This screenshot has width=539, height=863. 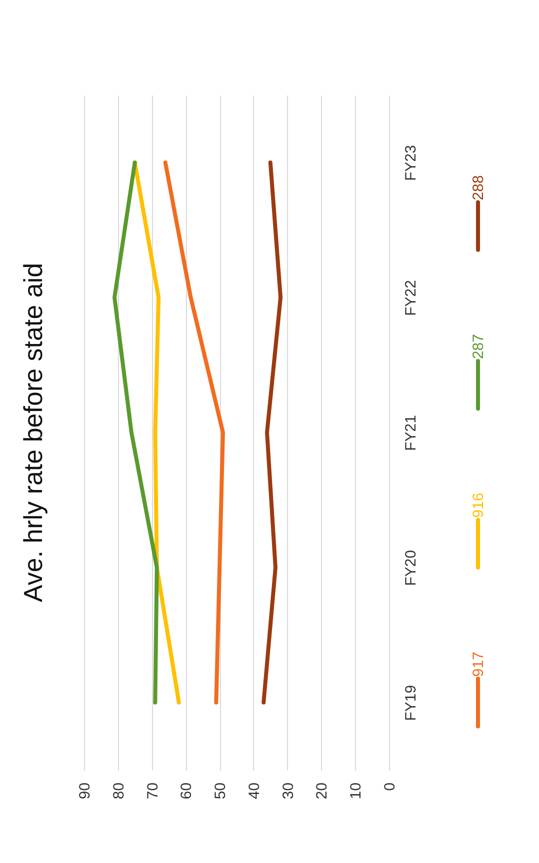 I want to click on text: Ave. hrly rate before state aid, so click(x=33, y=432).